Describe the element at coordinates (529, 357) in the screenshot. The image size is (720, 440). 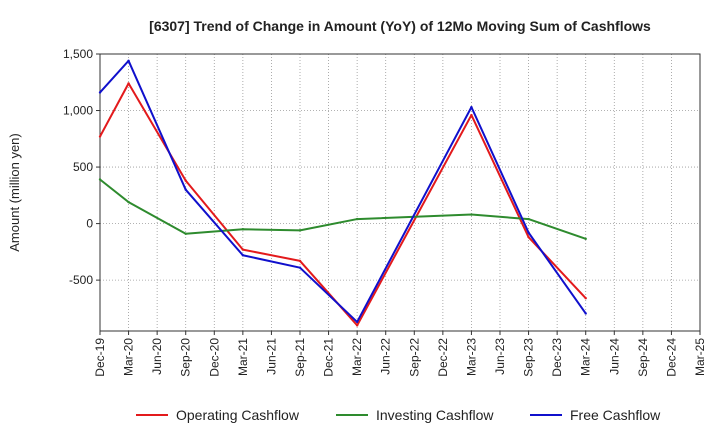
I see `x-tick-label: Sep-23` at that location.